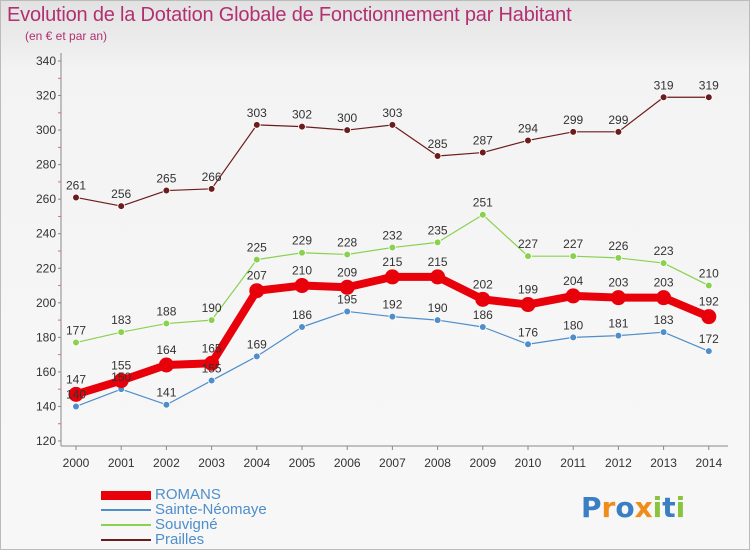  Describe the element at coordinates (573, 281) in the screenshot. I see `data-label-s0-2011: 204` at that location.